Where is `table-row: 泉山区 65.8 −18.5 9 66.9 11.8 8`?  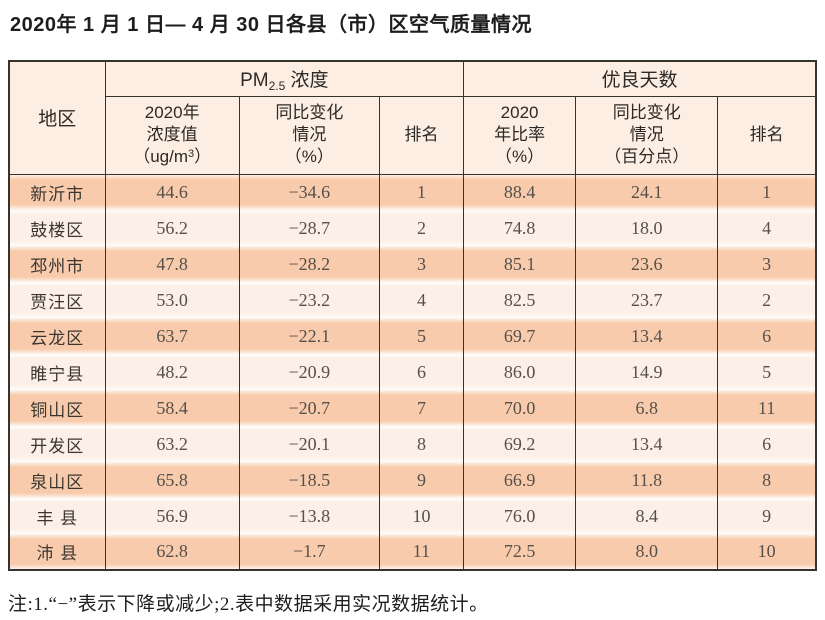 table-row: 泉山区 65.8 −18.5 9 66.9 11.8 8 is located at coordinates (412, 480).